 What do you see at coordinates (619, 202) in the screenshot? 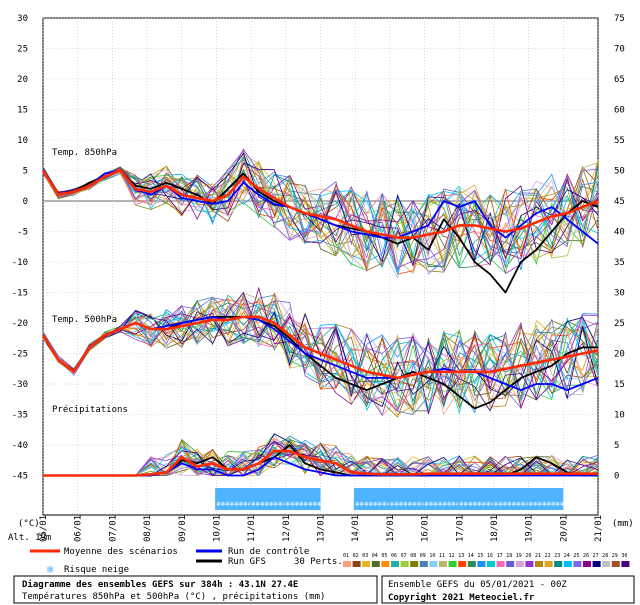
I see `right-tick-label: 45` at bounding box center [619, 202].